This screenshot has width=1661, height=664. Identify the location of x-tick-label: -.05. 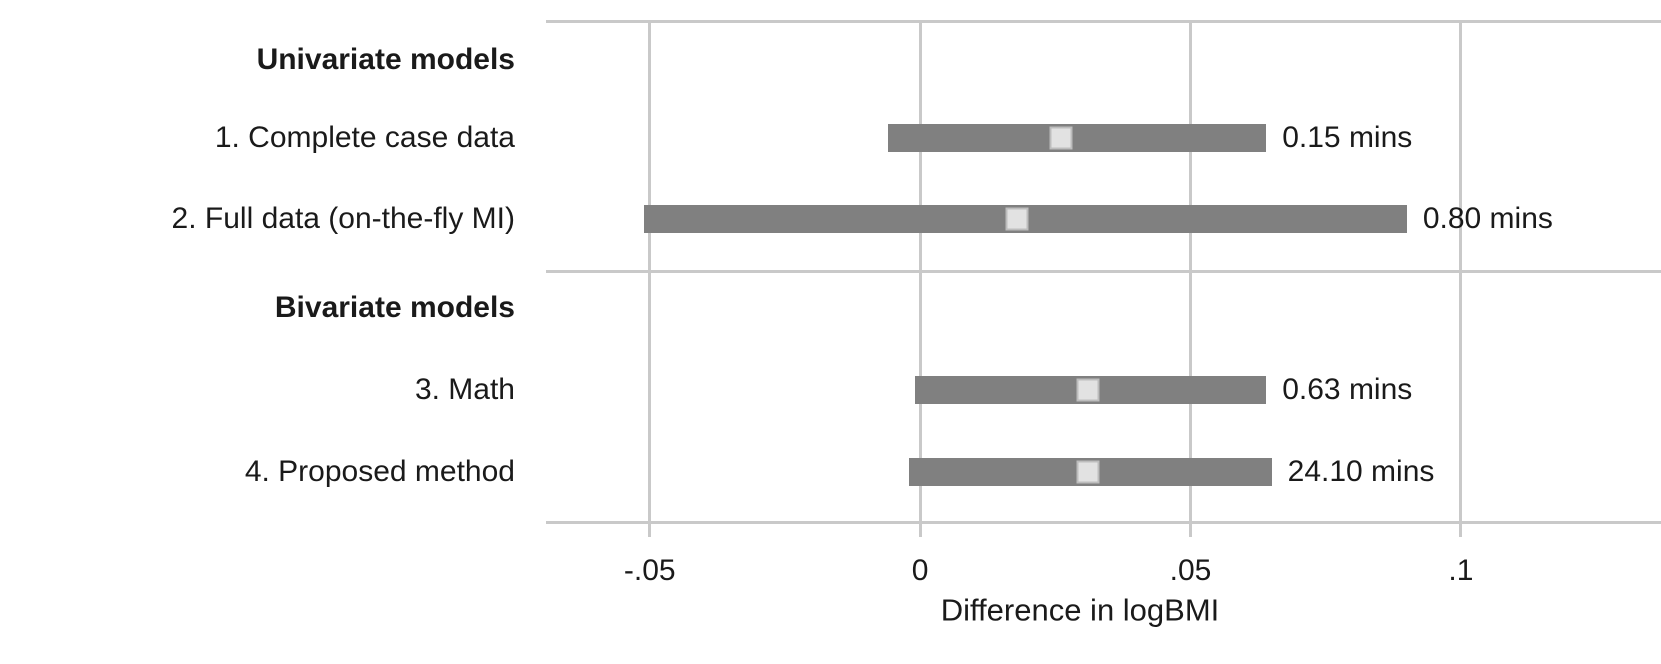
(649, 570).